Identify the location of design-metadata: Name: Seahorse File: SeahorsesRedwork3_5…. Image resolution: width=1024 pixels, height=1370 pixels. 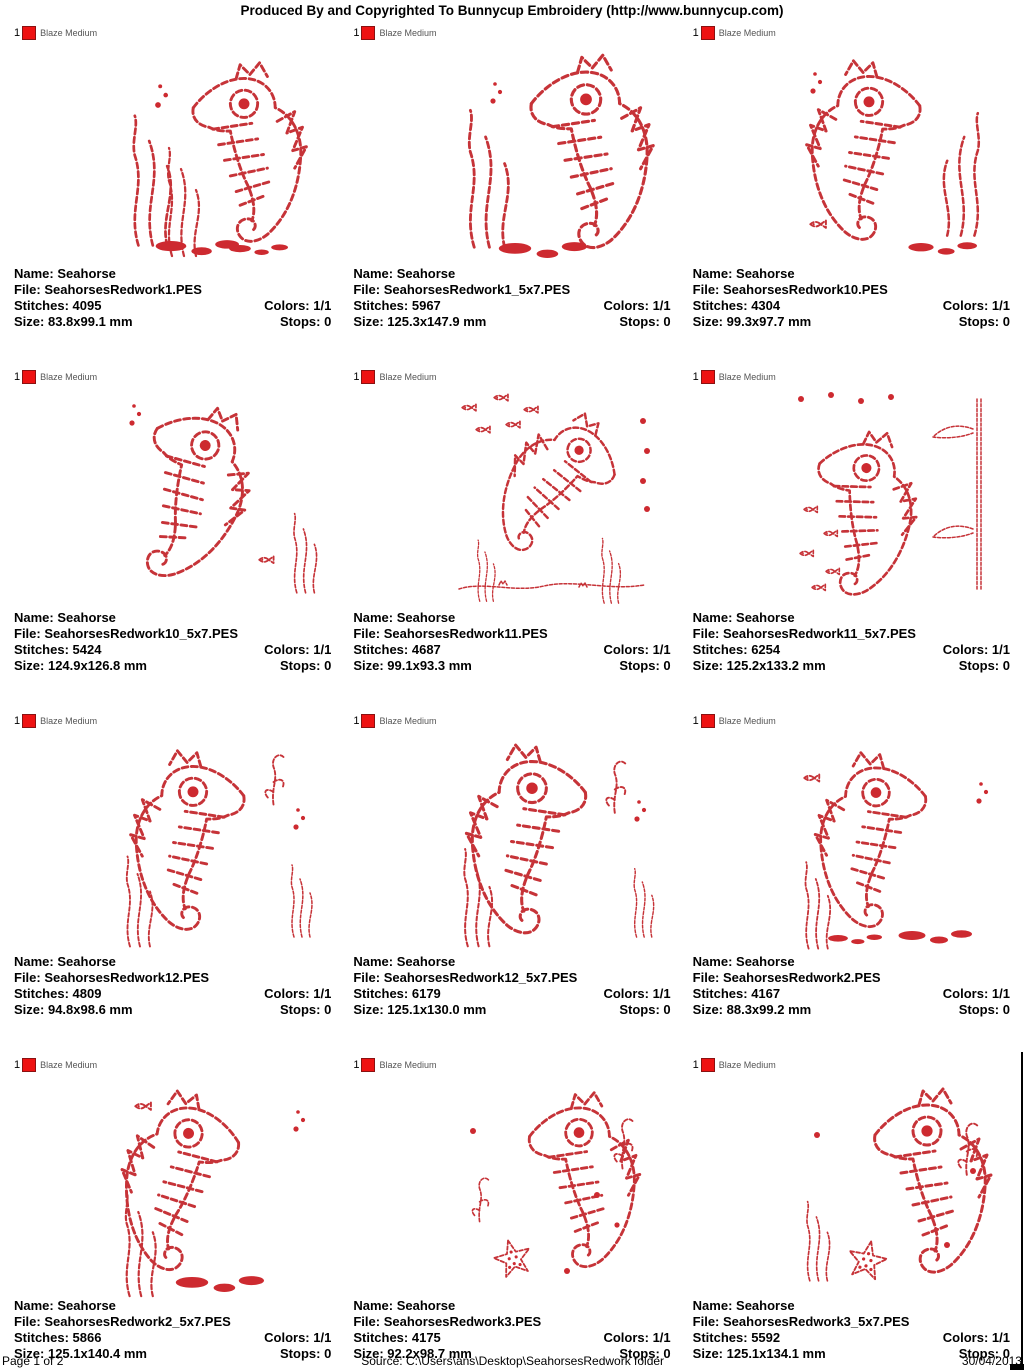
(851, 1330).